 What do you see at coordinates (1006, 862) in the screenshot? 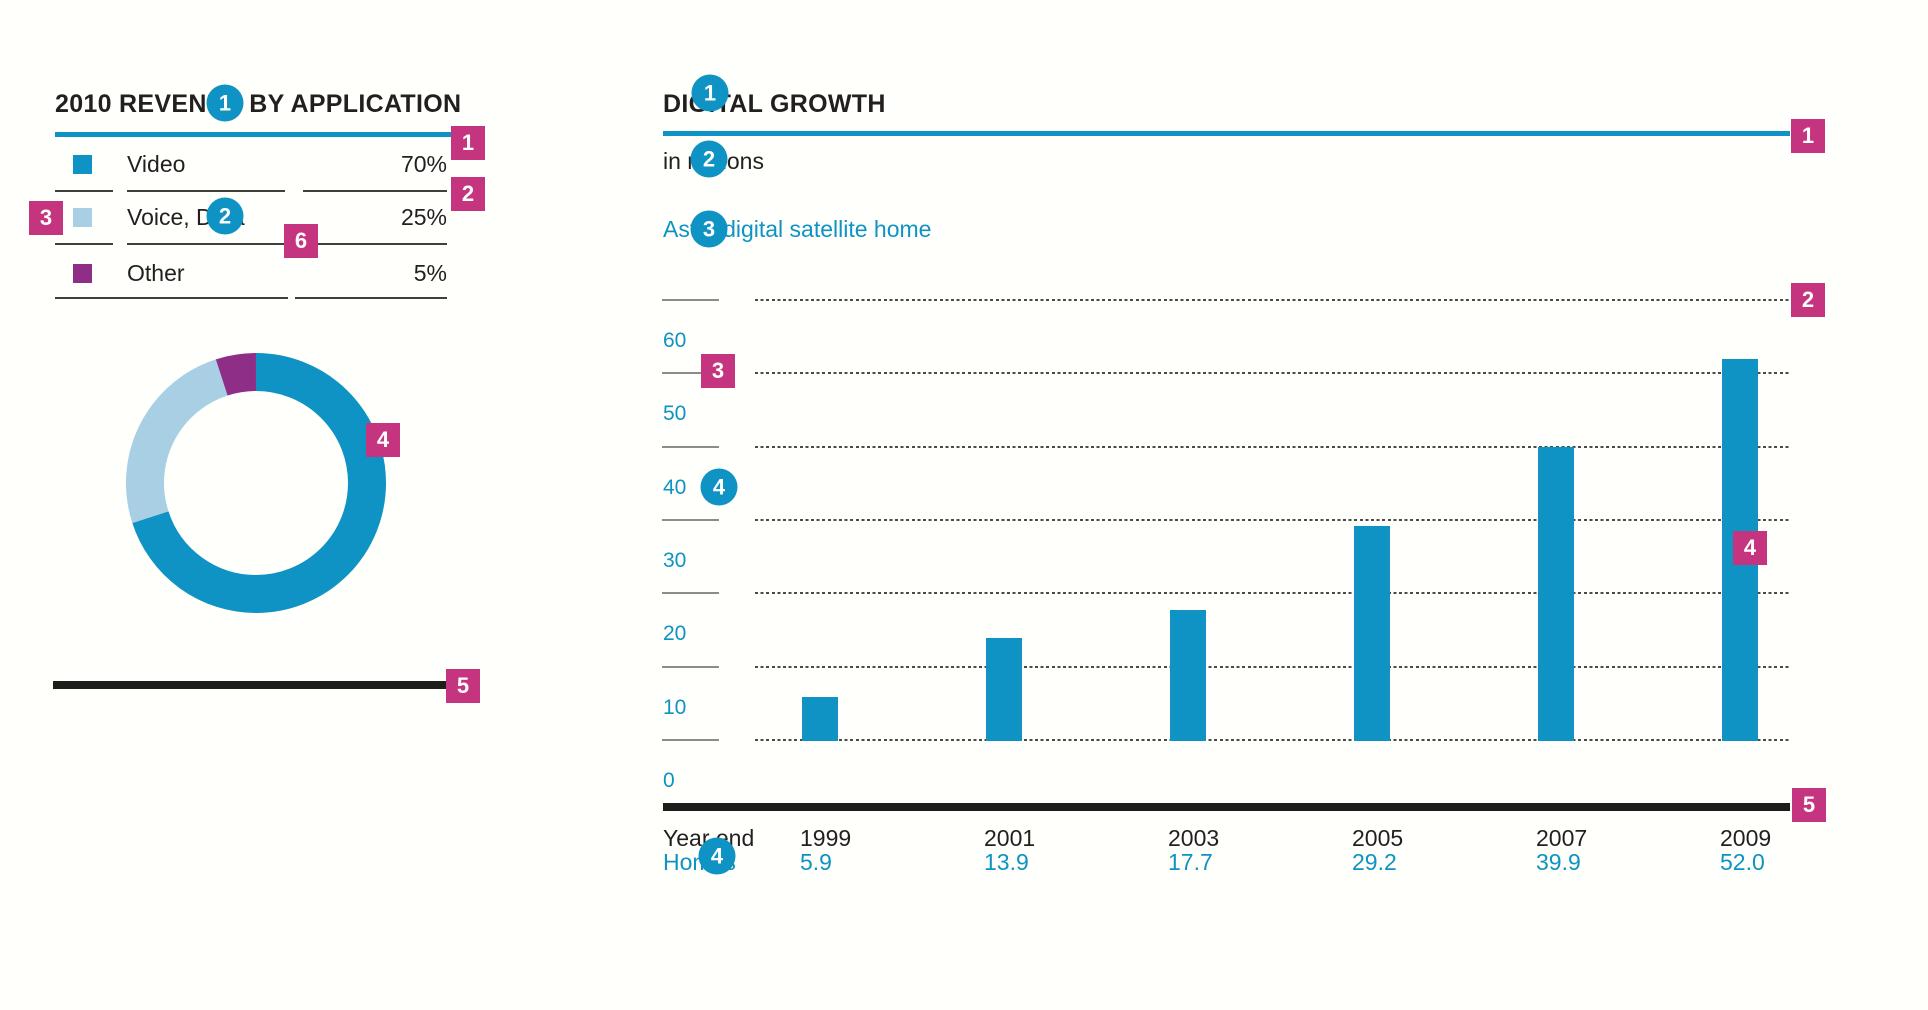
I see `value-label: 13.9` at bounding box center [1006, 862].